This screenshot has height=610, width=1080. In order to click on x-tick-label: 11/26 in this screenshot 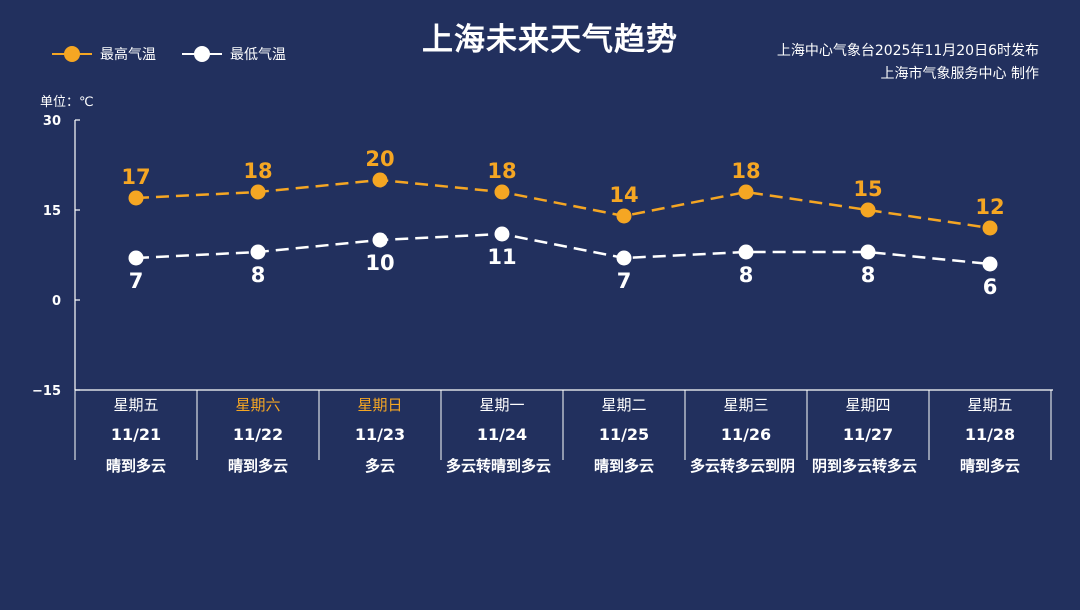, I will do `click(746, 434)`.